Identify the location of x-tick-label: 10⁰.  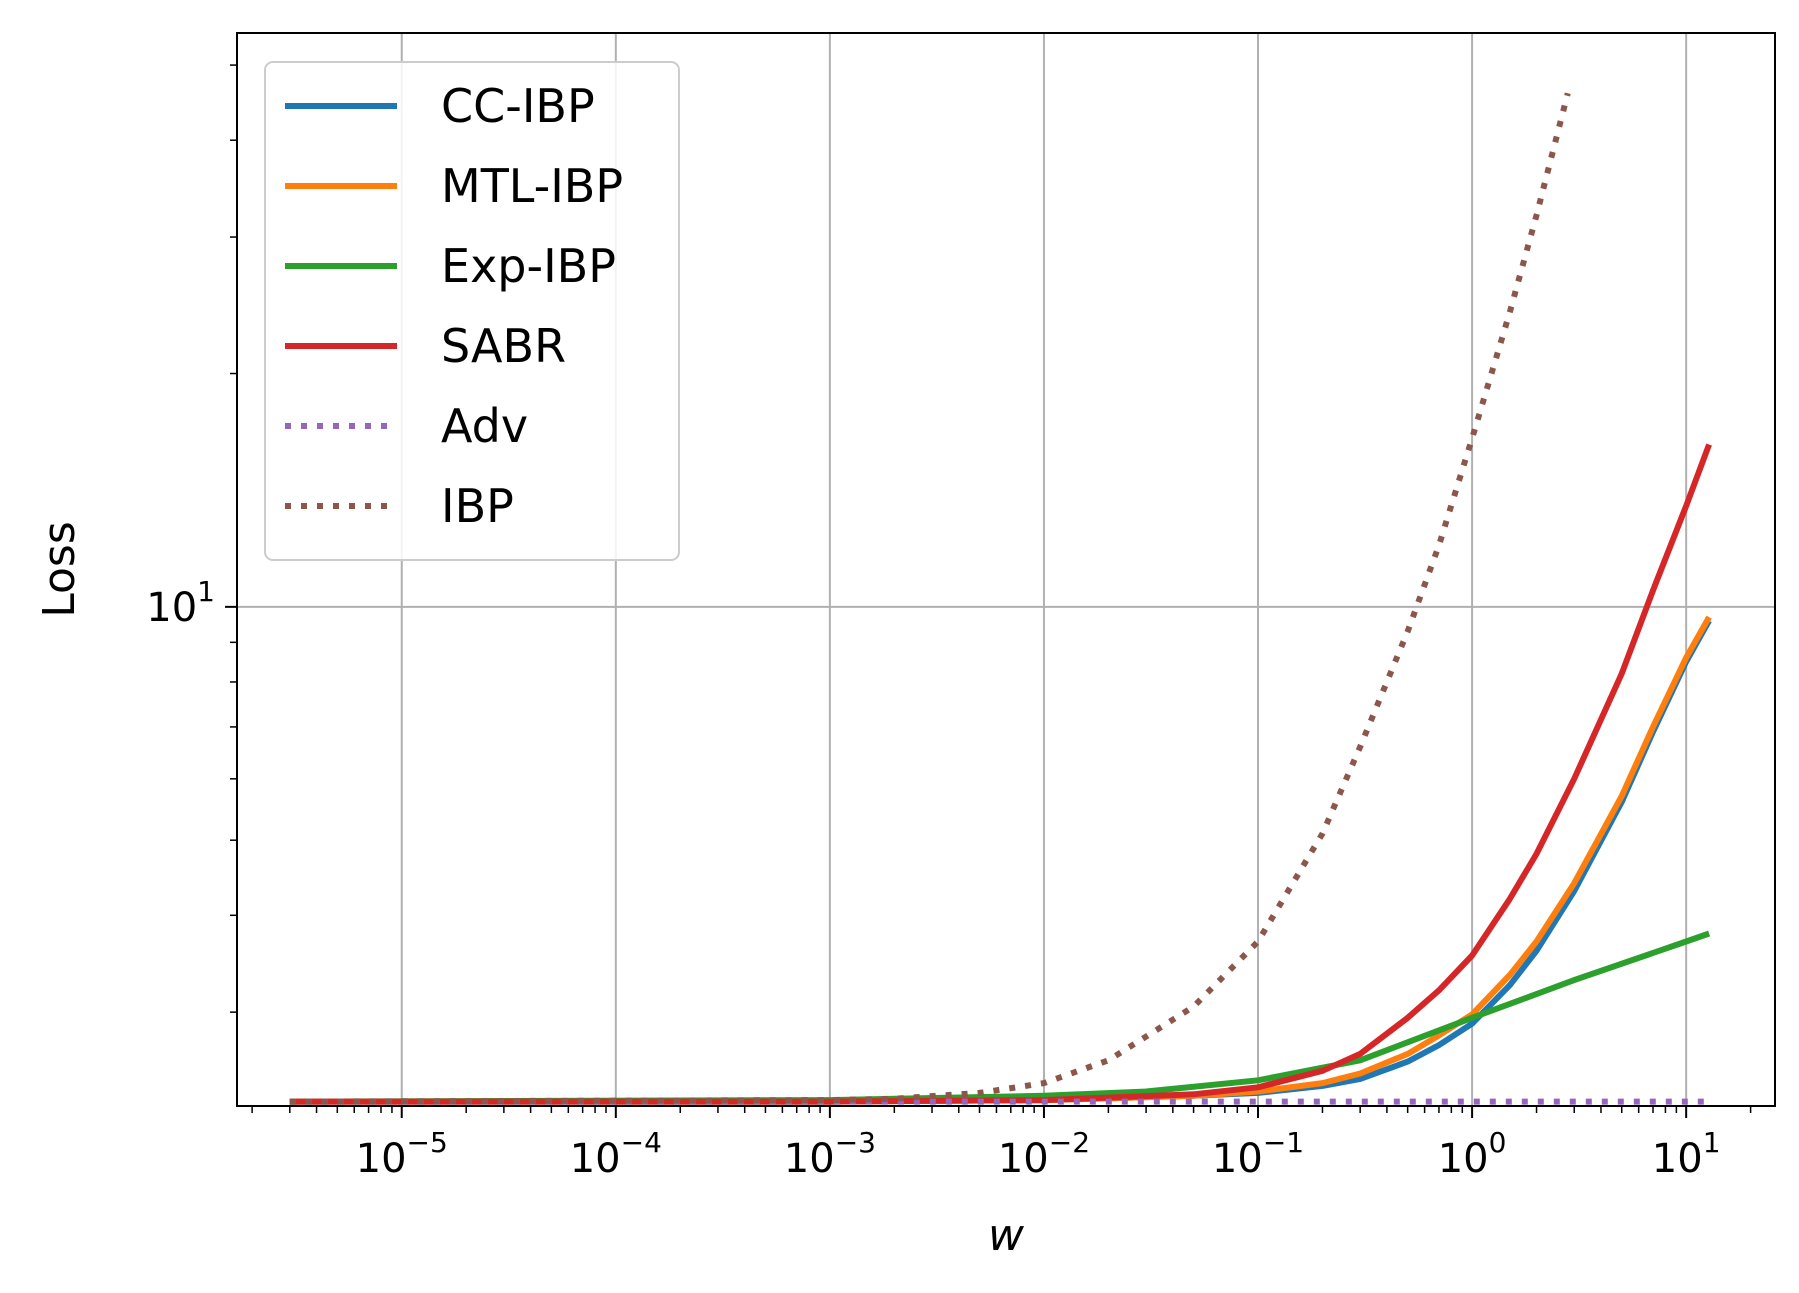
(1472, 1154).